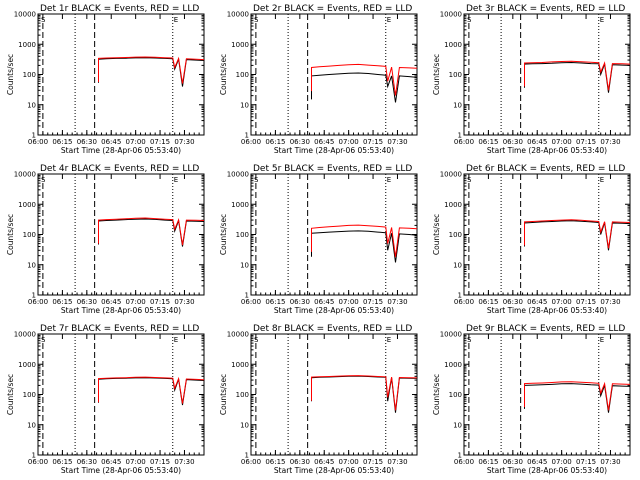  I want to click on x-tick-label: 06:00, so click(464, 462).